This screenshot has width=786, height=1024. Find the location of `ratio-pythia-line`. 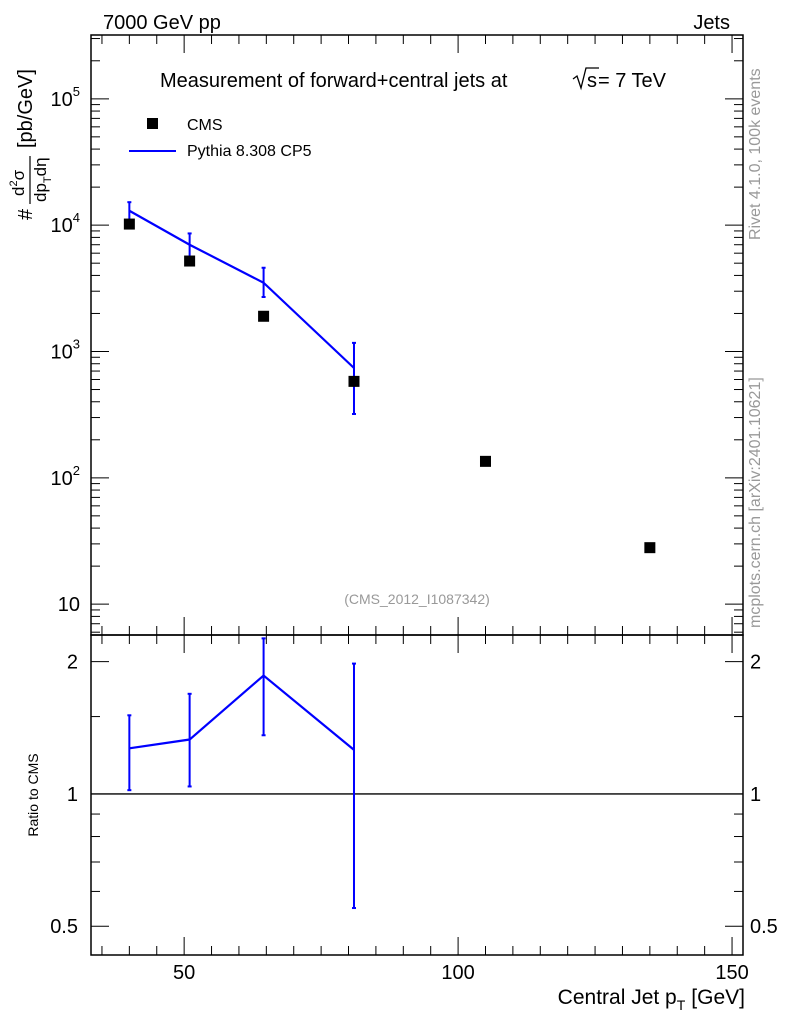

ratio-pythia-line is located at coordinates (242, 712).